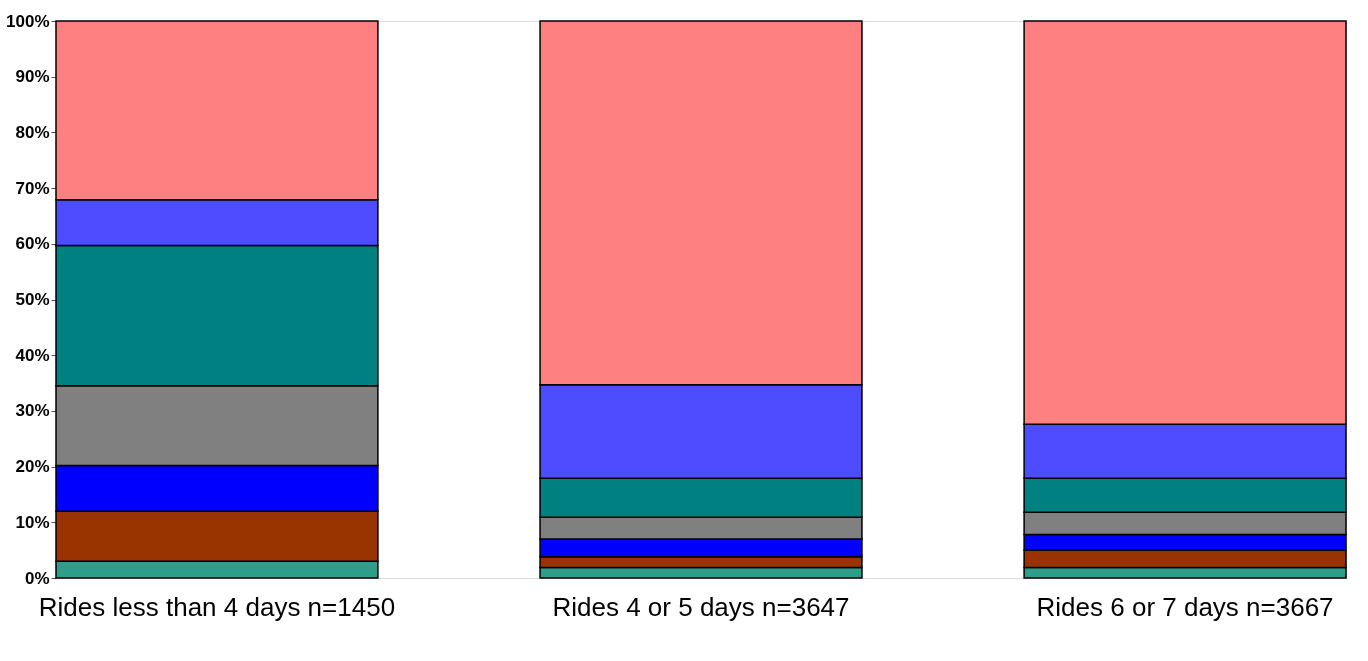 The width and height of the screenshot is (1368, 661). What do you see at coordinates (37, 578) in the screenshot?
I see `y-tick-label: 0%` at bounding box center [37, 578].